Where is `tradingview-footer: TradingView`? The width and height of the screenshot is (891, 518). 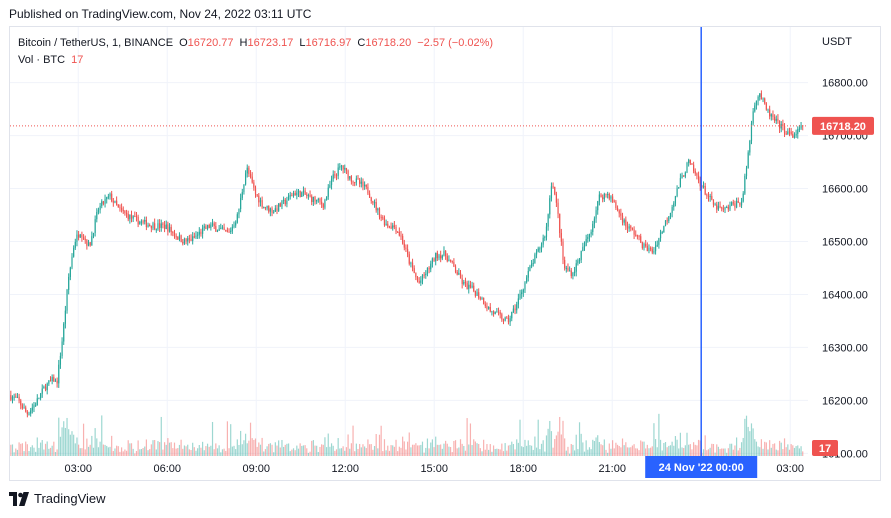 tradingview-footer: TradingView is located at coordinates (57, 498).